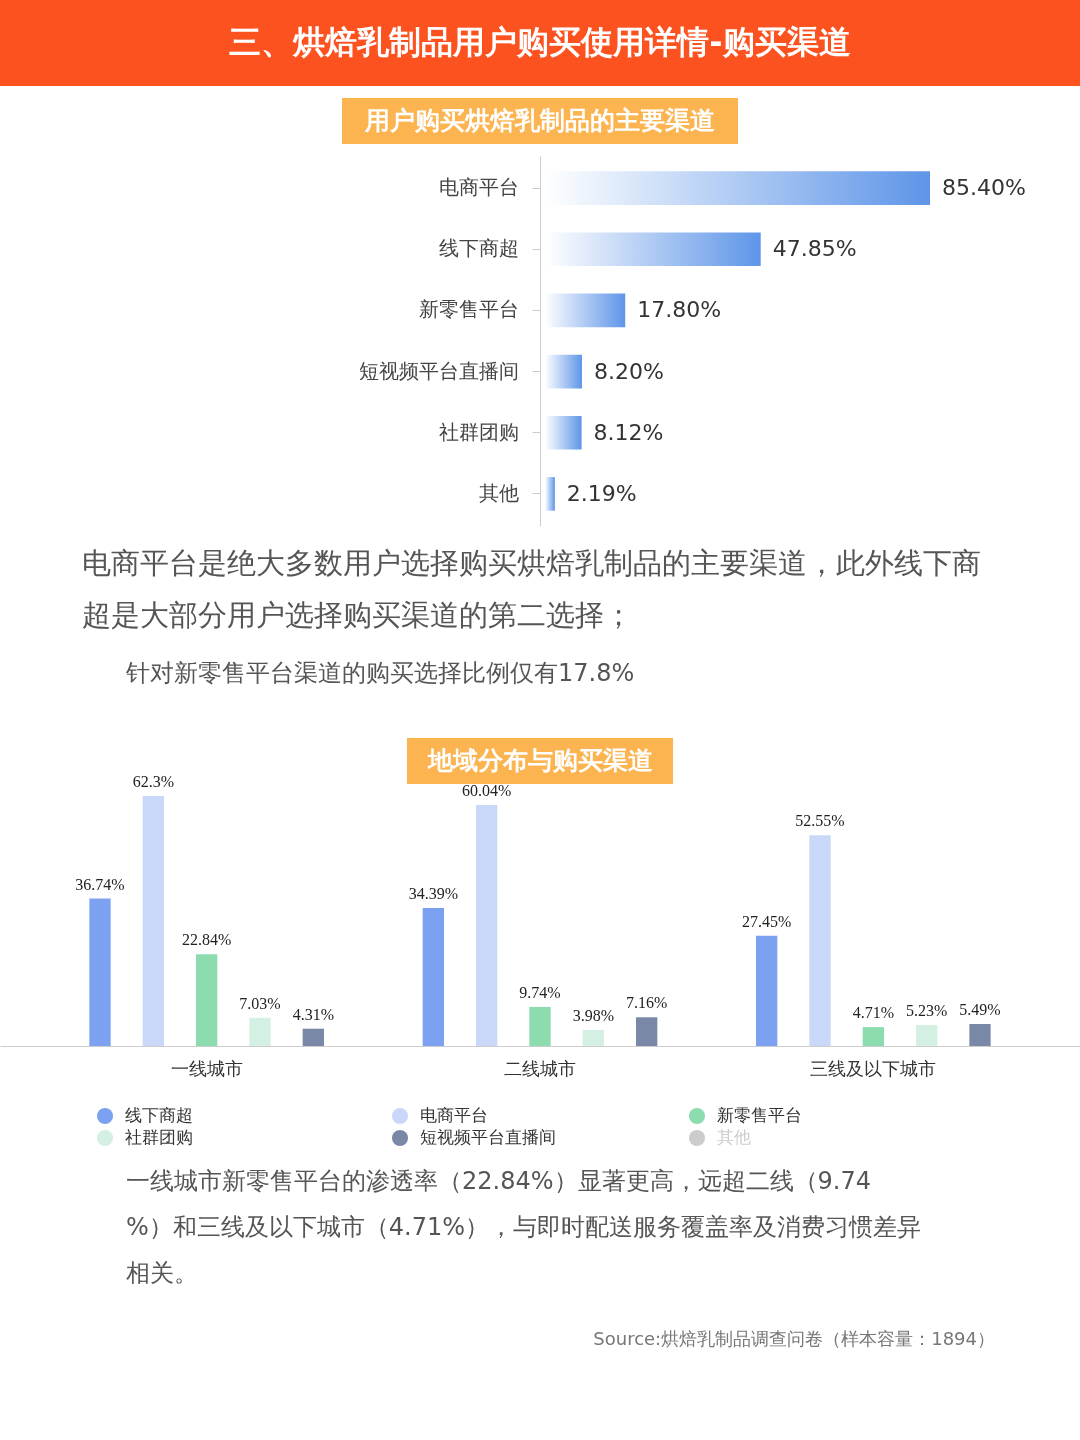 The image size is (1080, 1440). I want to click on data-label: 27.45%, so click(767, 921).